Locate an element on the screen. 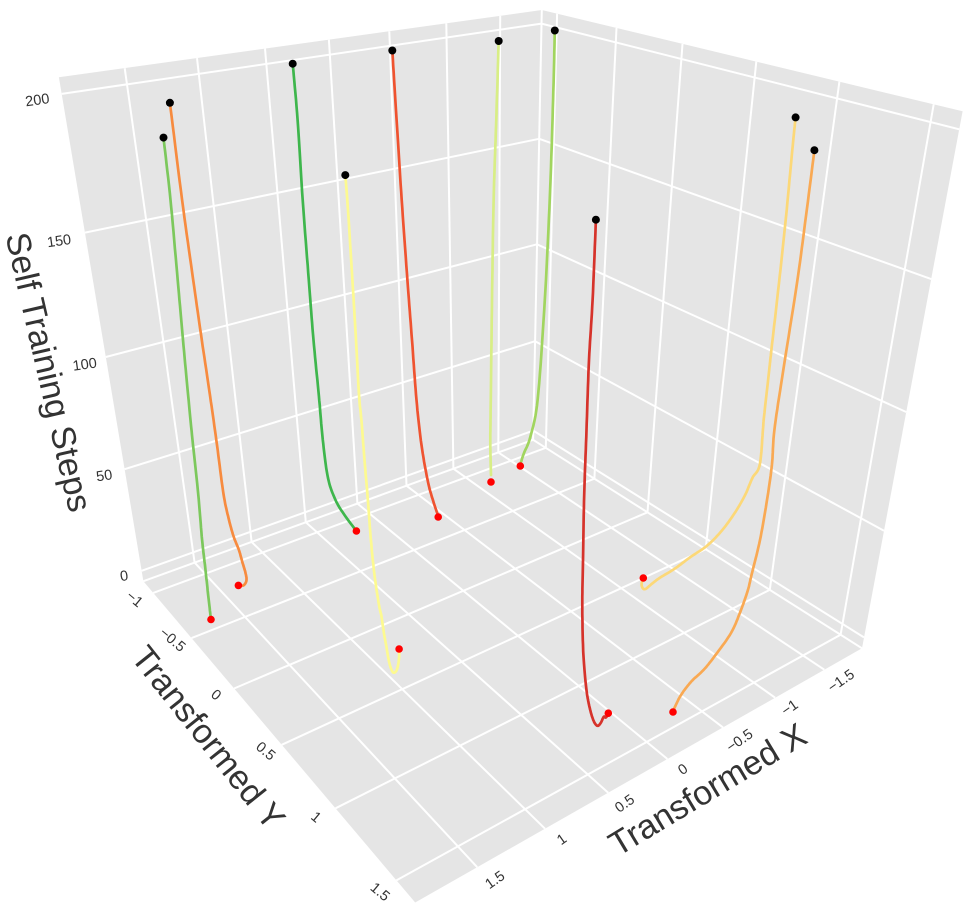  svg-text: 200 is located at coordinates (37, 100).